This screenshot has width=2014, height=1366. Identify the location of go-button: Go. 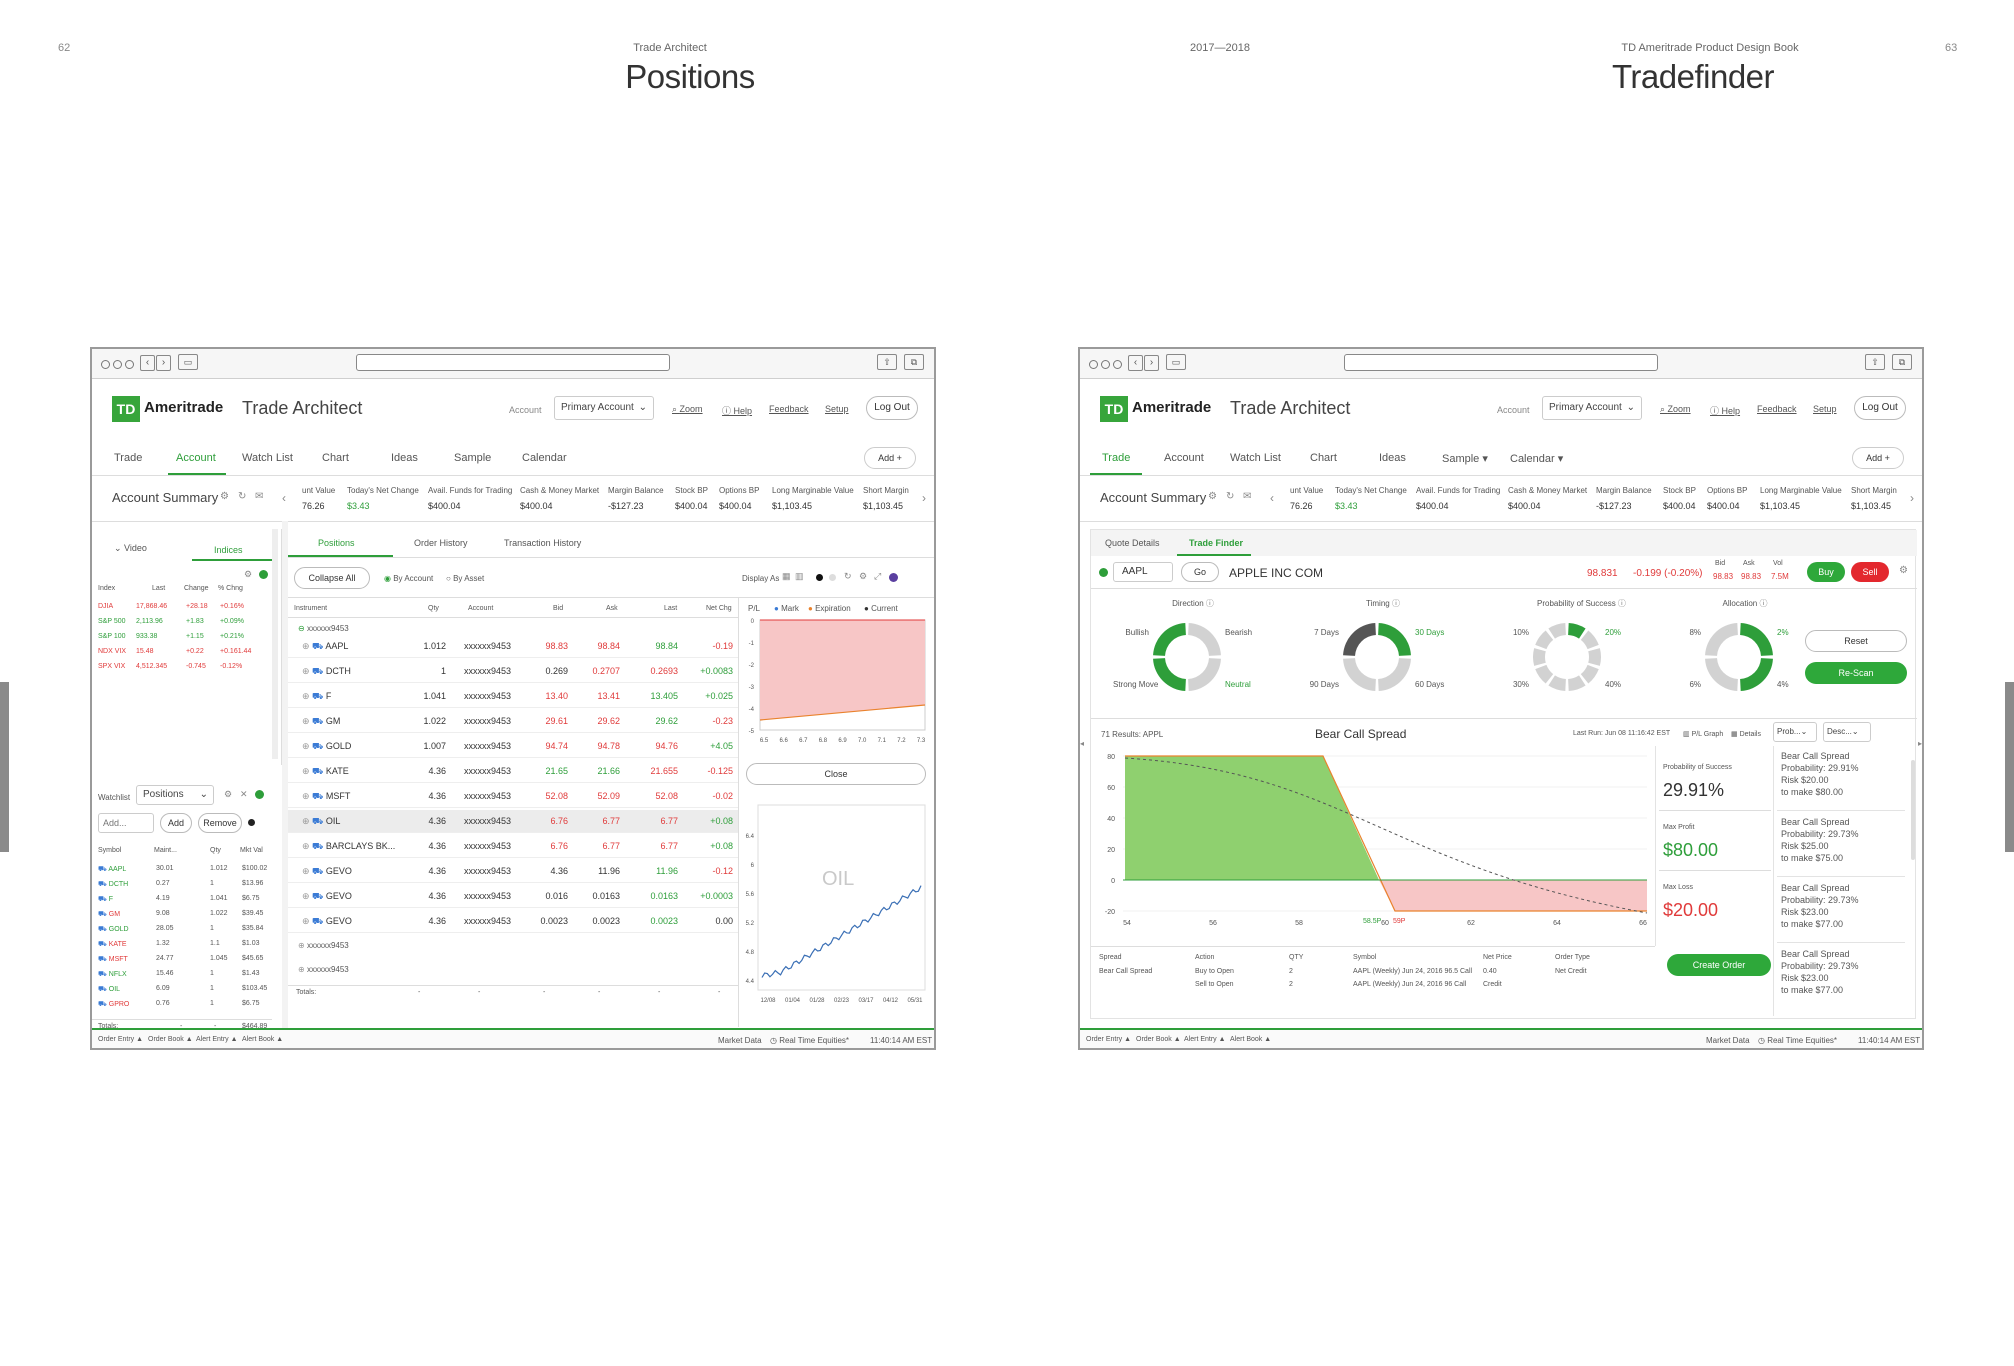
(1200, 572).